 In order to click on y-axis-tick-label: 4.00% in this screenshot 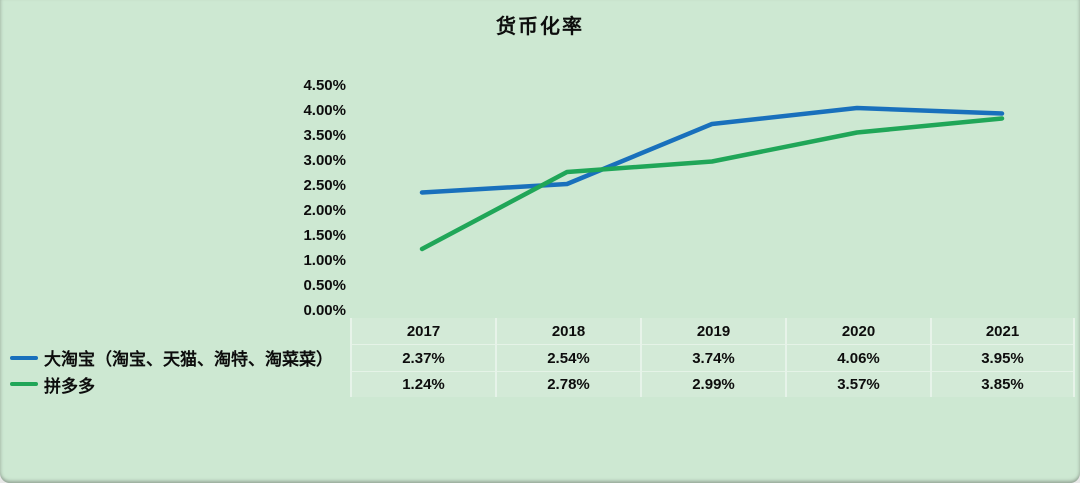, I will do `click(324, 110)`.